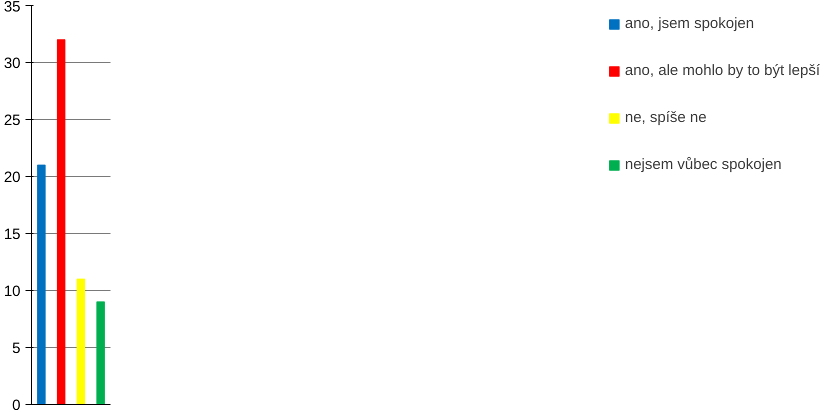 The image size is (837, 416). What do you see at coordinates (12, 120) in the screenshot?
I see `y-tick-label: 25` at bounding box center [12, 120].